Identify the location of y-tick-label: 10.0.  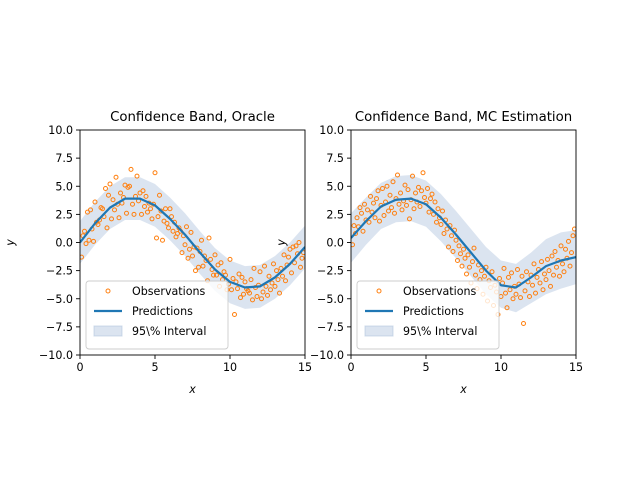
(331, 130).